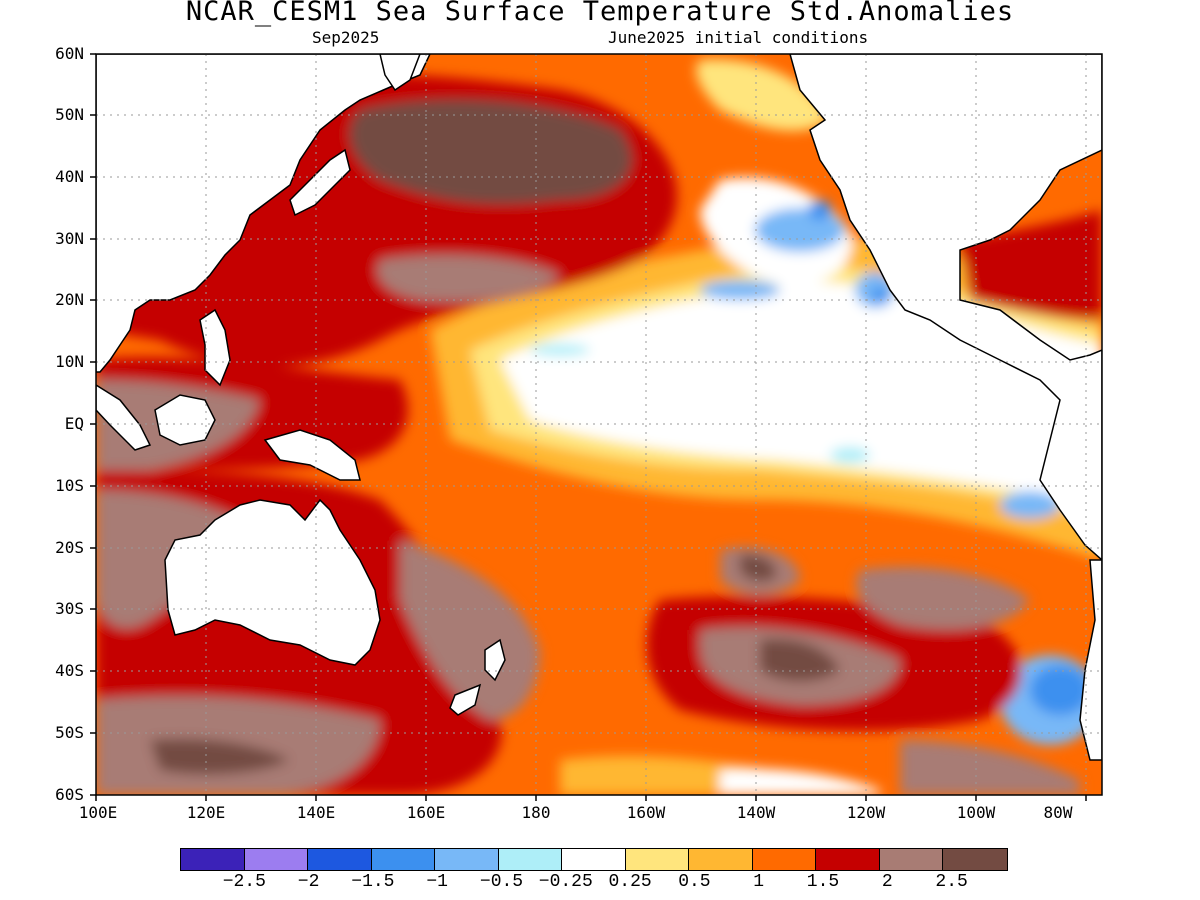 The image size is (1200, 900). Describe the element at coordinates (823, 882) in the screenshot. I see `color-scale-label: 1.5` at that location.